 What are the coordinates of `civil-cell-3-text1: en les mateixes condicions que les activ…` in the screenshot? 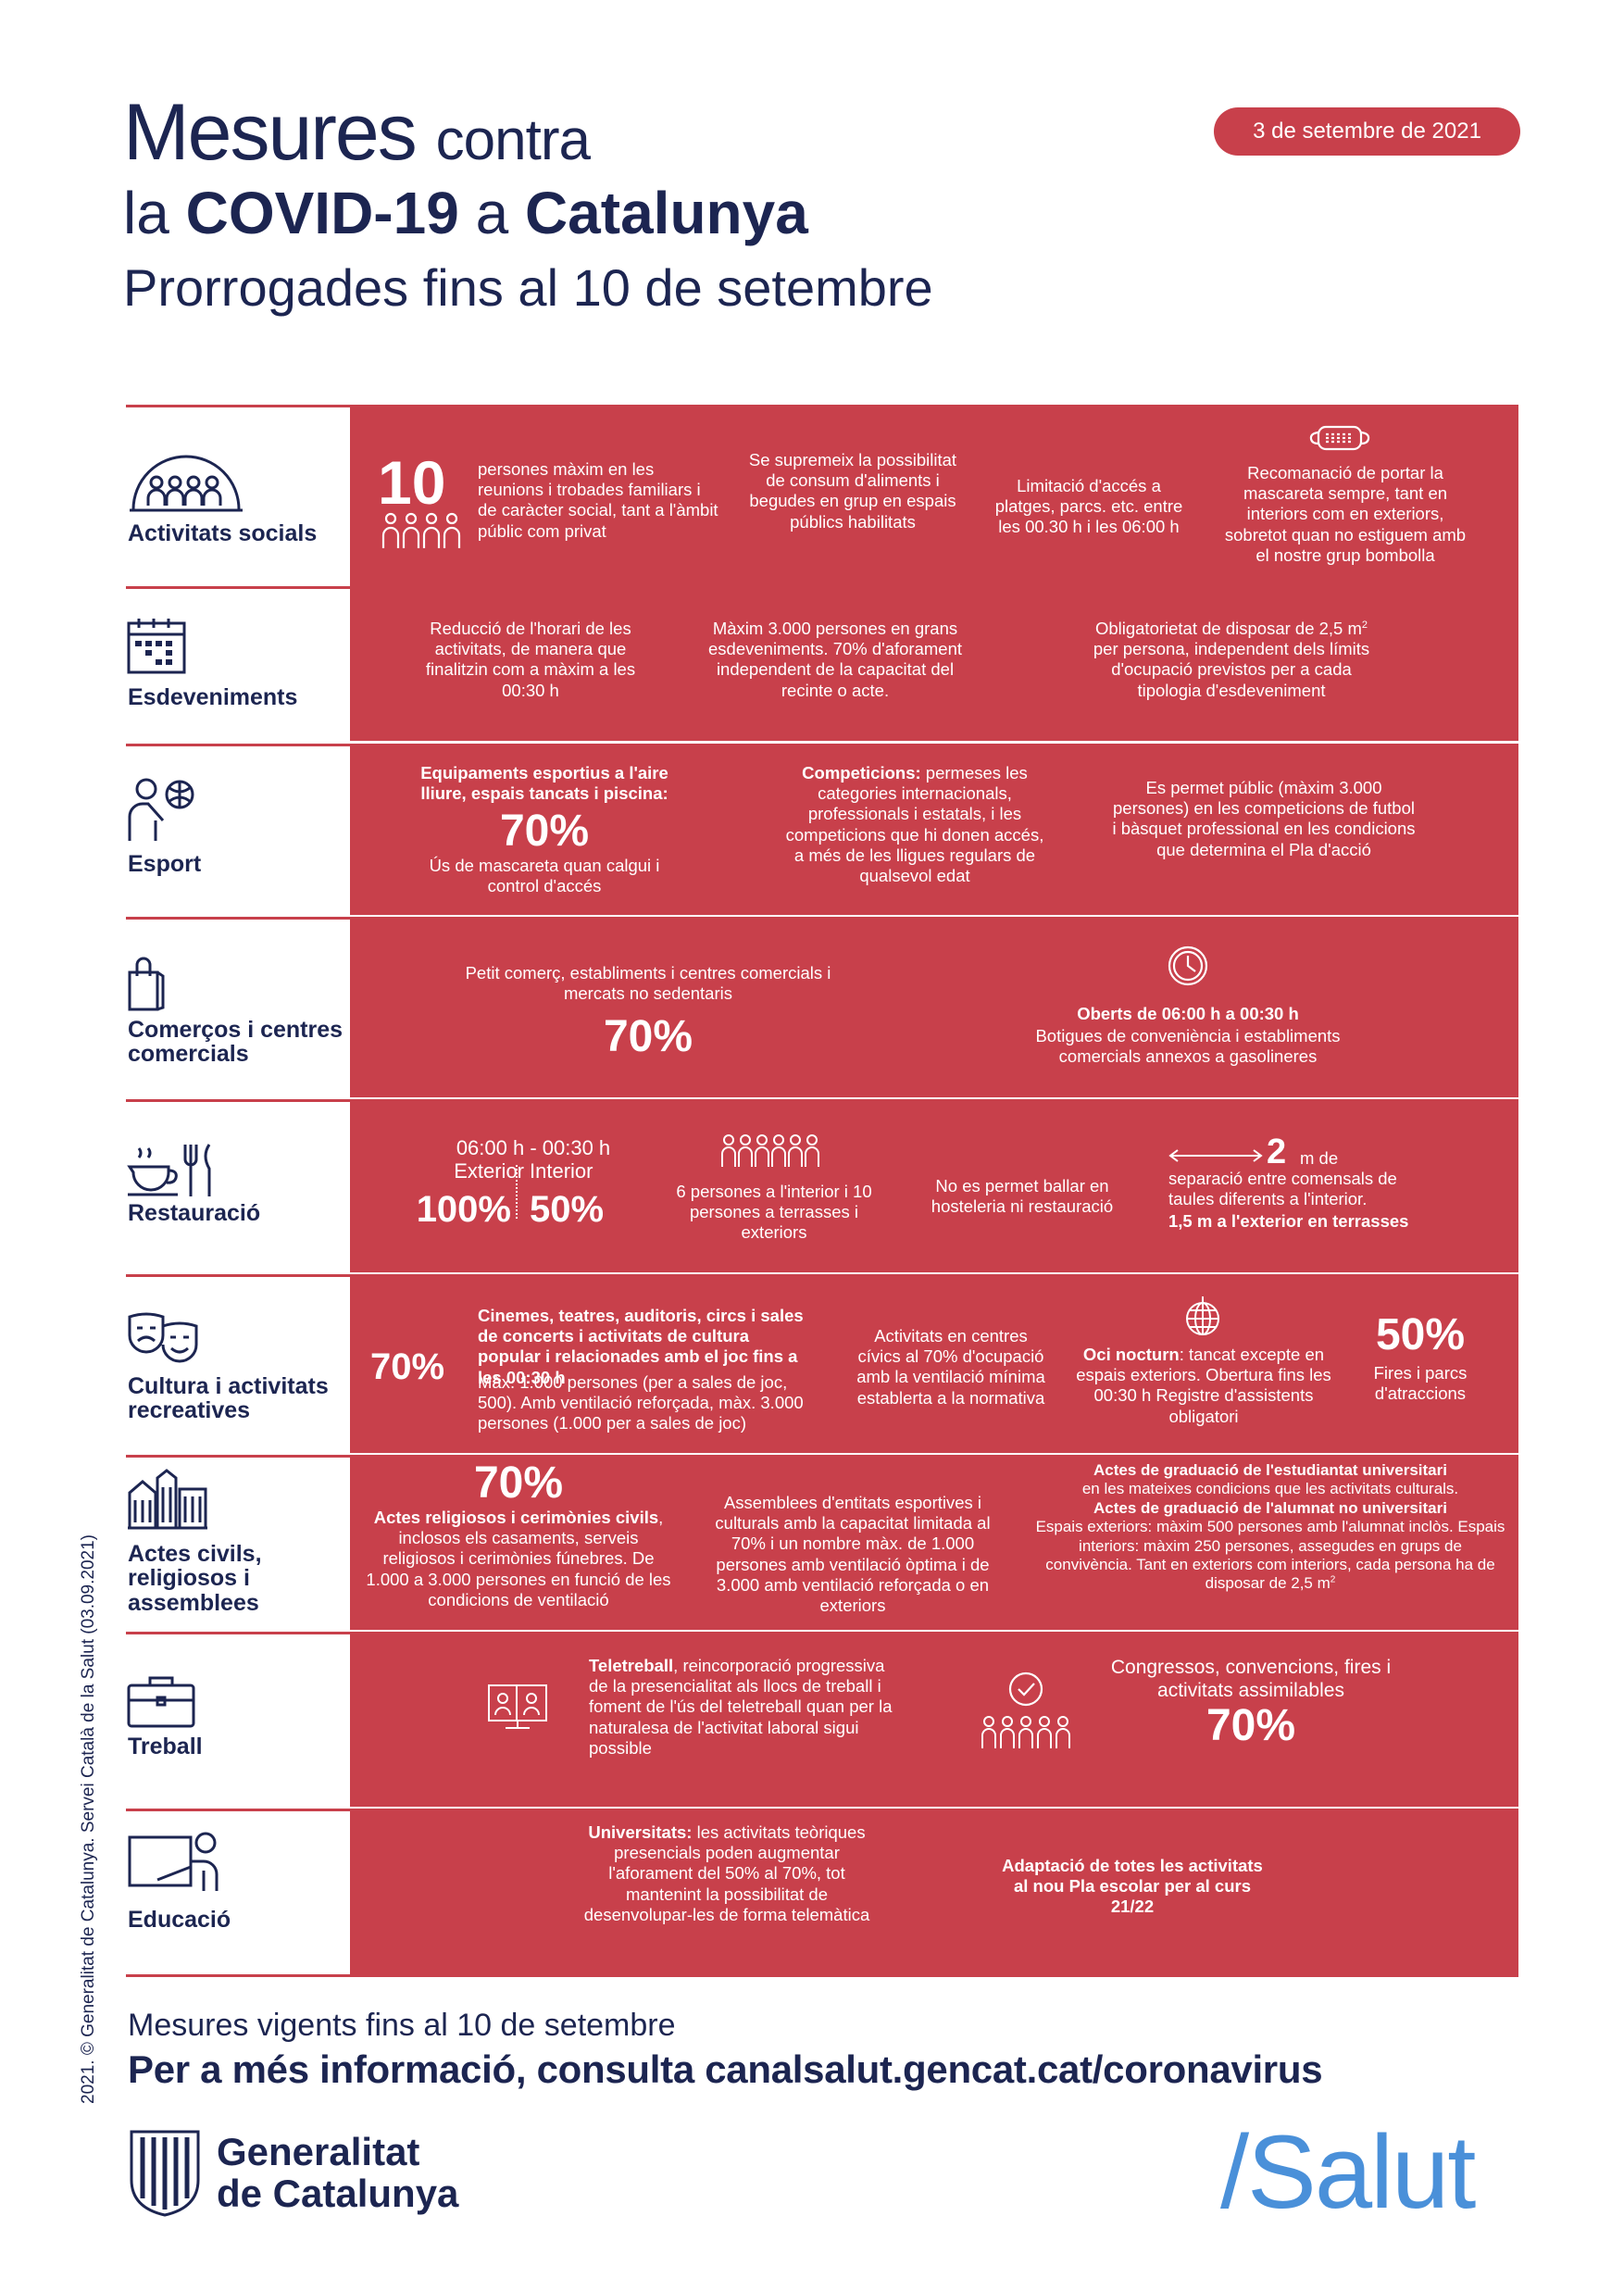 It's located at (1270, 1489).